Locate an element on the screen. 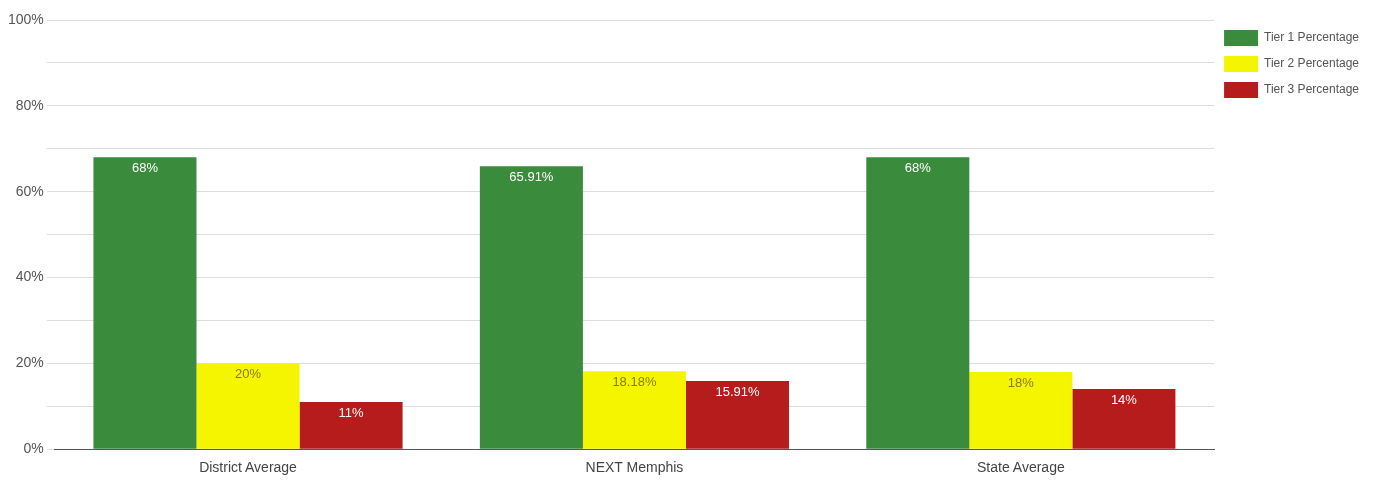  y-tick-label: 0% is located at coordinates (33, 448).